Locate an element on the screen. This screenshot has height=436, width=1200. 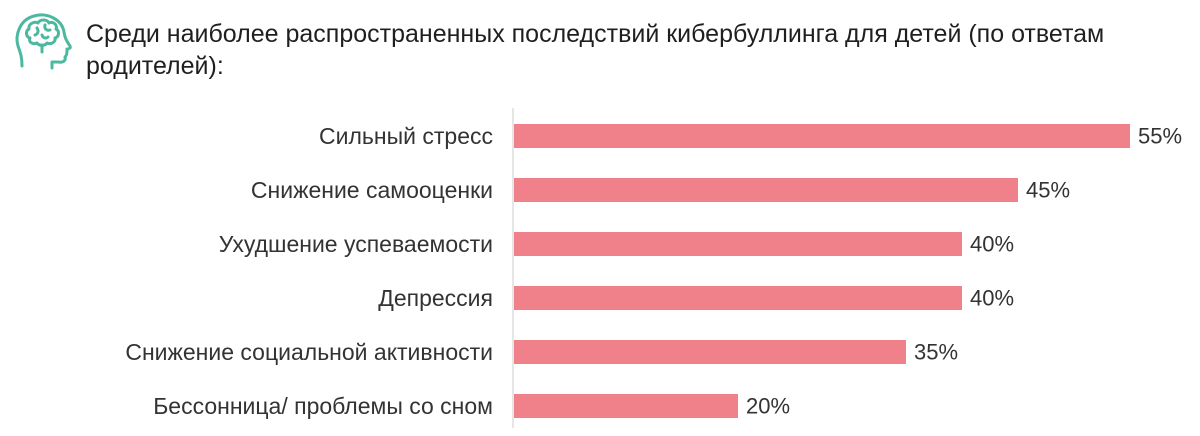
category-label: Снижение социальной активности is located at coordinates (309, 352).